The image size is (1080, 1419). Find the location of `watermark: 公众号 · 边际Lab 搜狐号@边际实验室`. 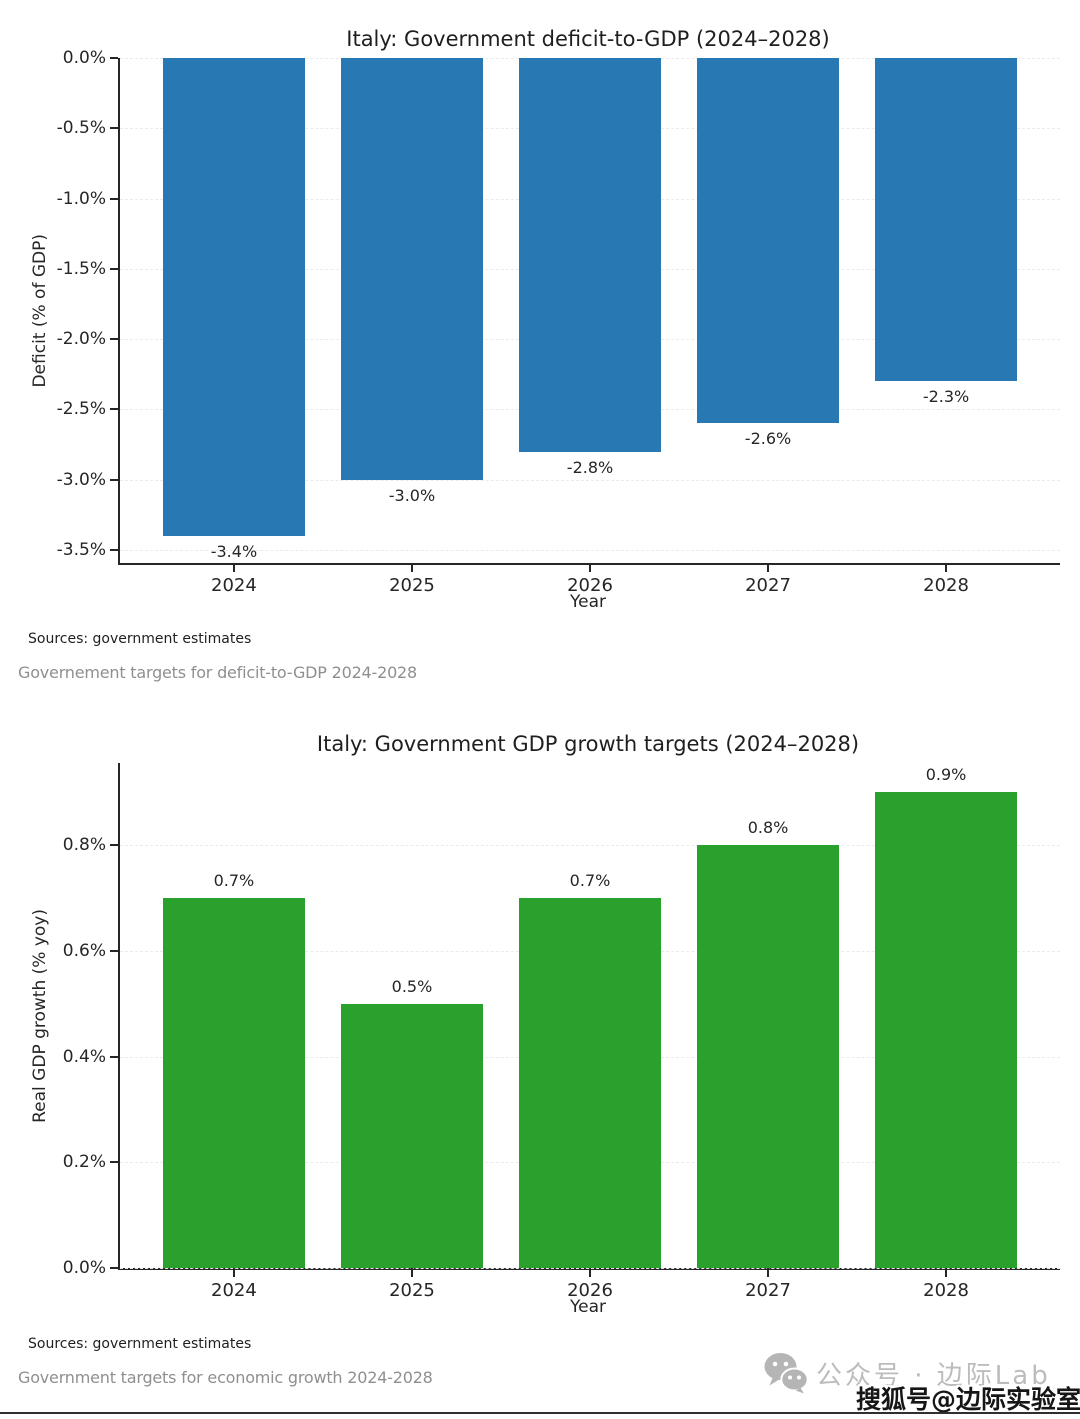

watermark: 公众号 · 边际Lab 搜狐号@边际实验室 is located at coordinates (540, 1382).